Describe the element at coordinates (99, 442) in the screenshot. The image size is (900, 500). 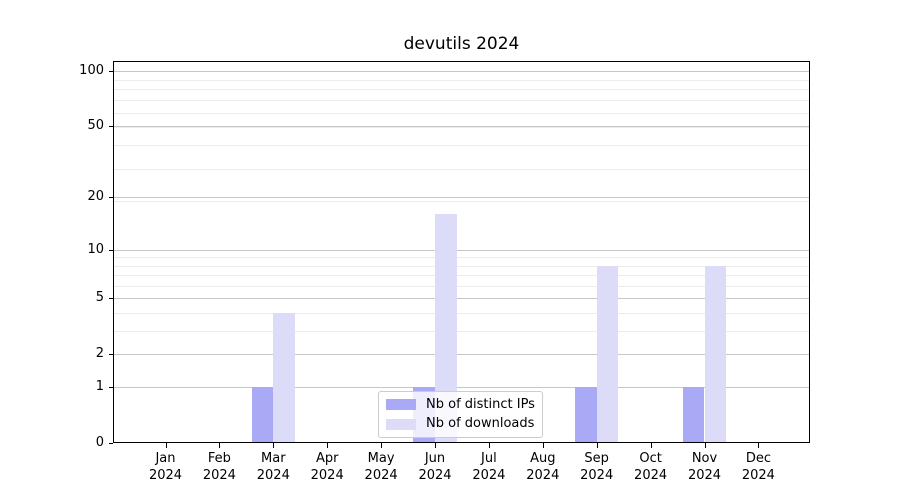
I see `y-tick-label: 0` at that location.